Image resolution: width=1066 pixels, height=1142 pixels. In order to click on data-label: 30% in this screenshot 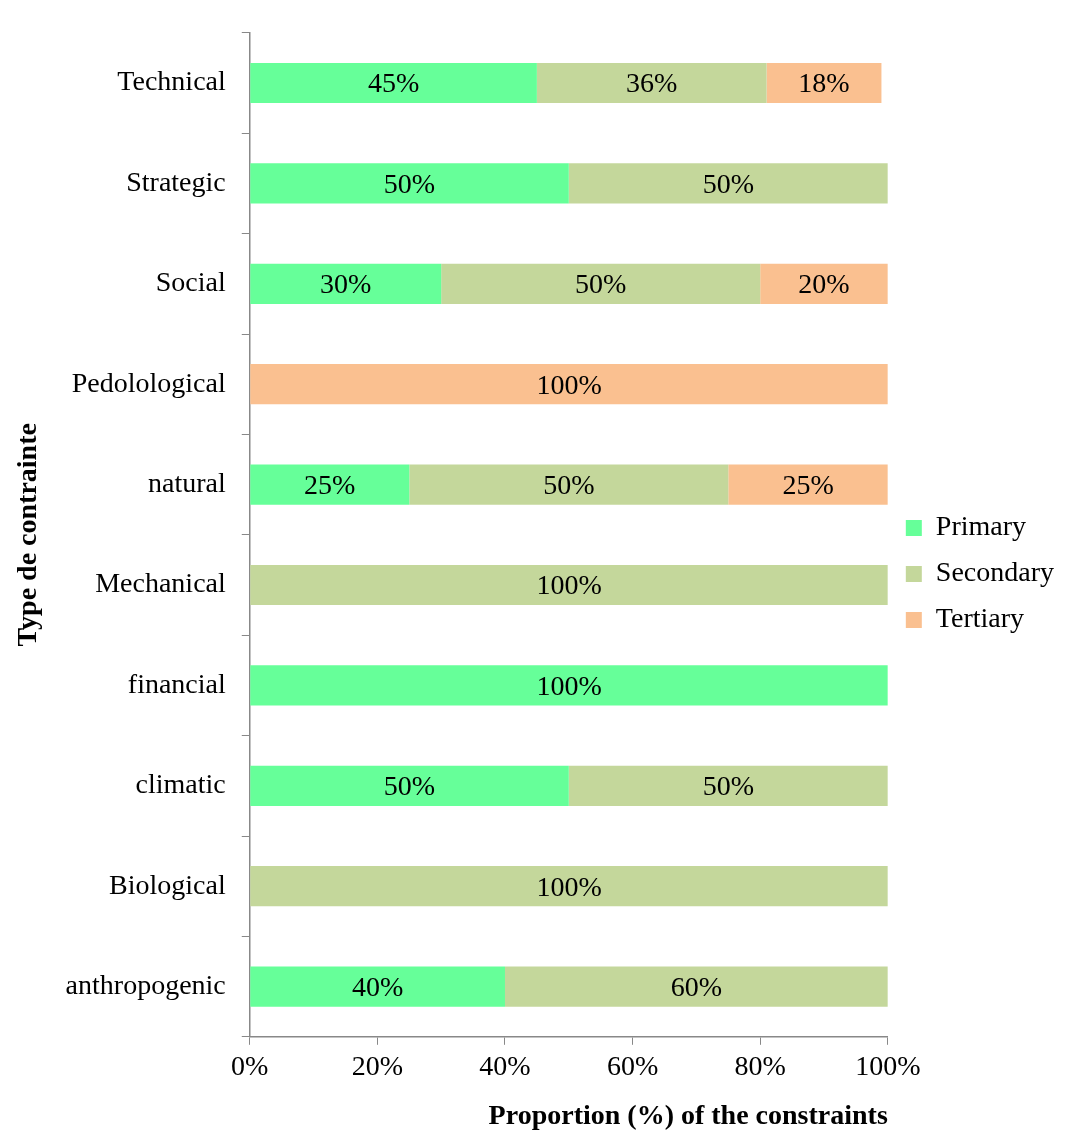, I will do `click(346, 284)`.